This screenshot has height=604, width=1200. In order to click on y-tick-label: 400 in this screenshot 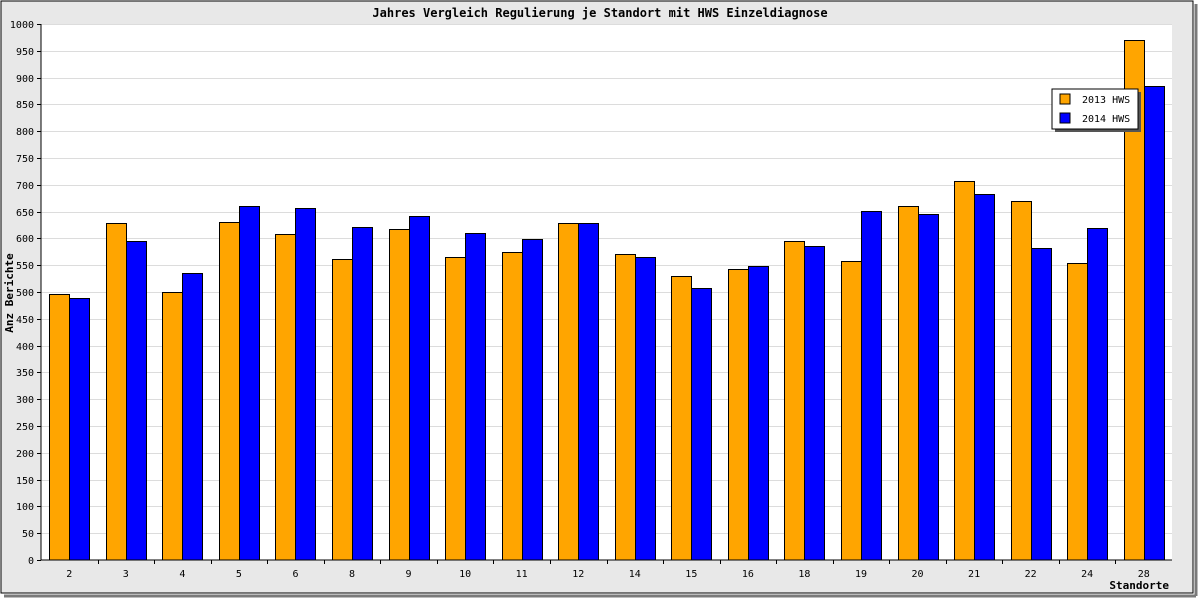, I will do `click(25, 347)`.